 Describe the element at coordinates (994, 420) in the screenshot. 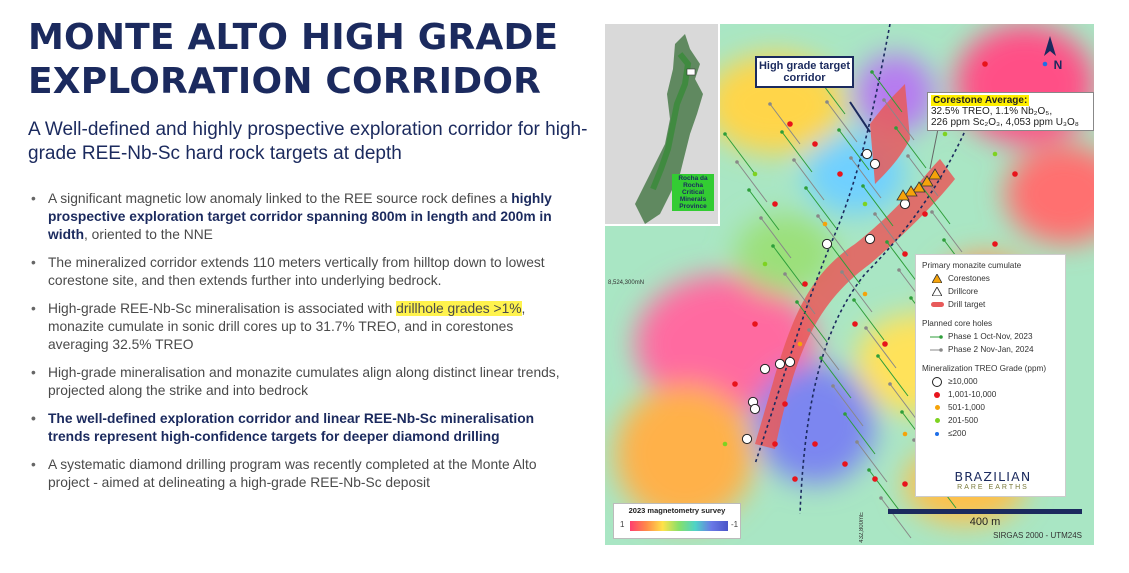

I see `legend-row-grade-4: 201-500` at that location.